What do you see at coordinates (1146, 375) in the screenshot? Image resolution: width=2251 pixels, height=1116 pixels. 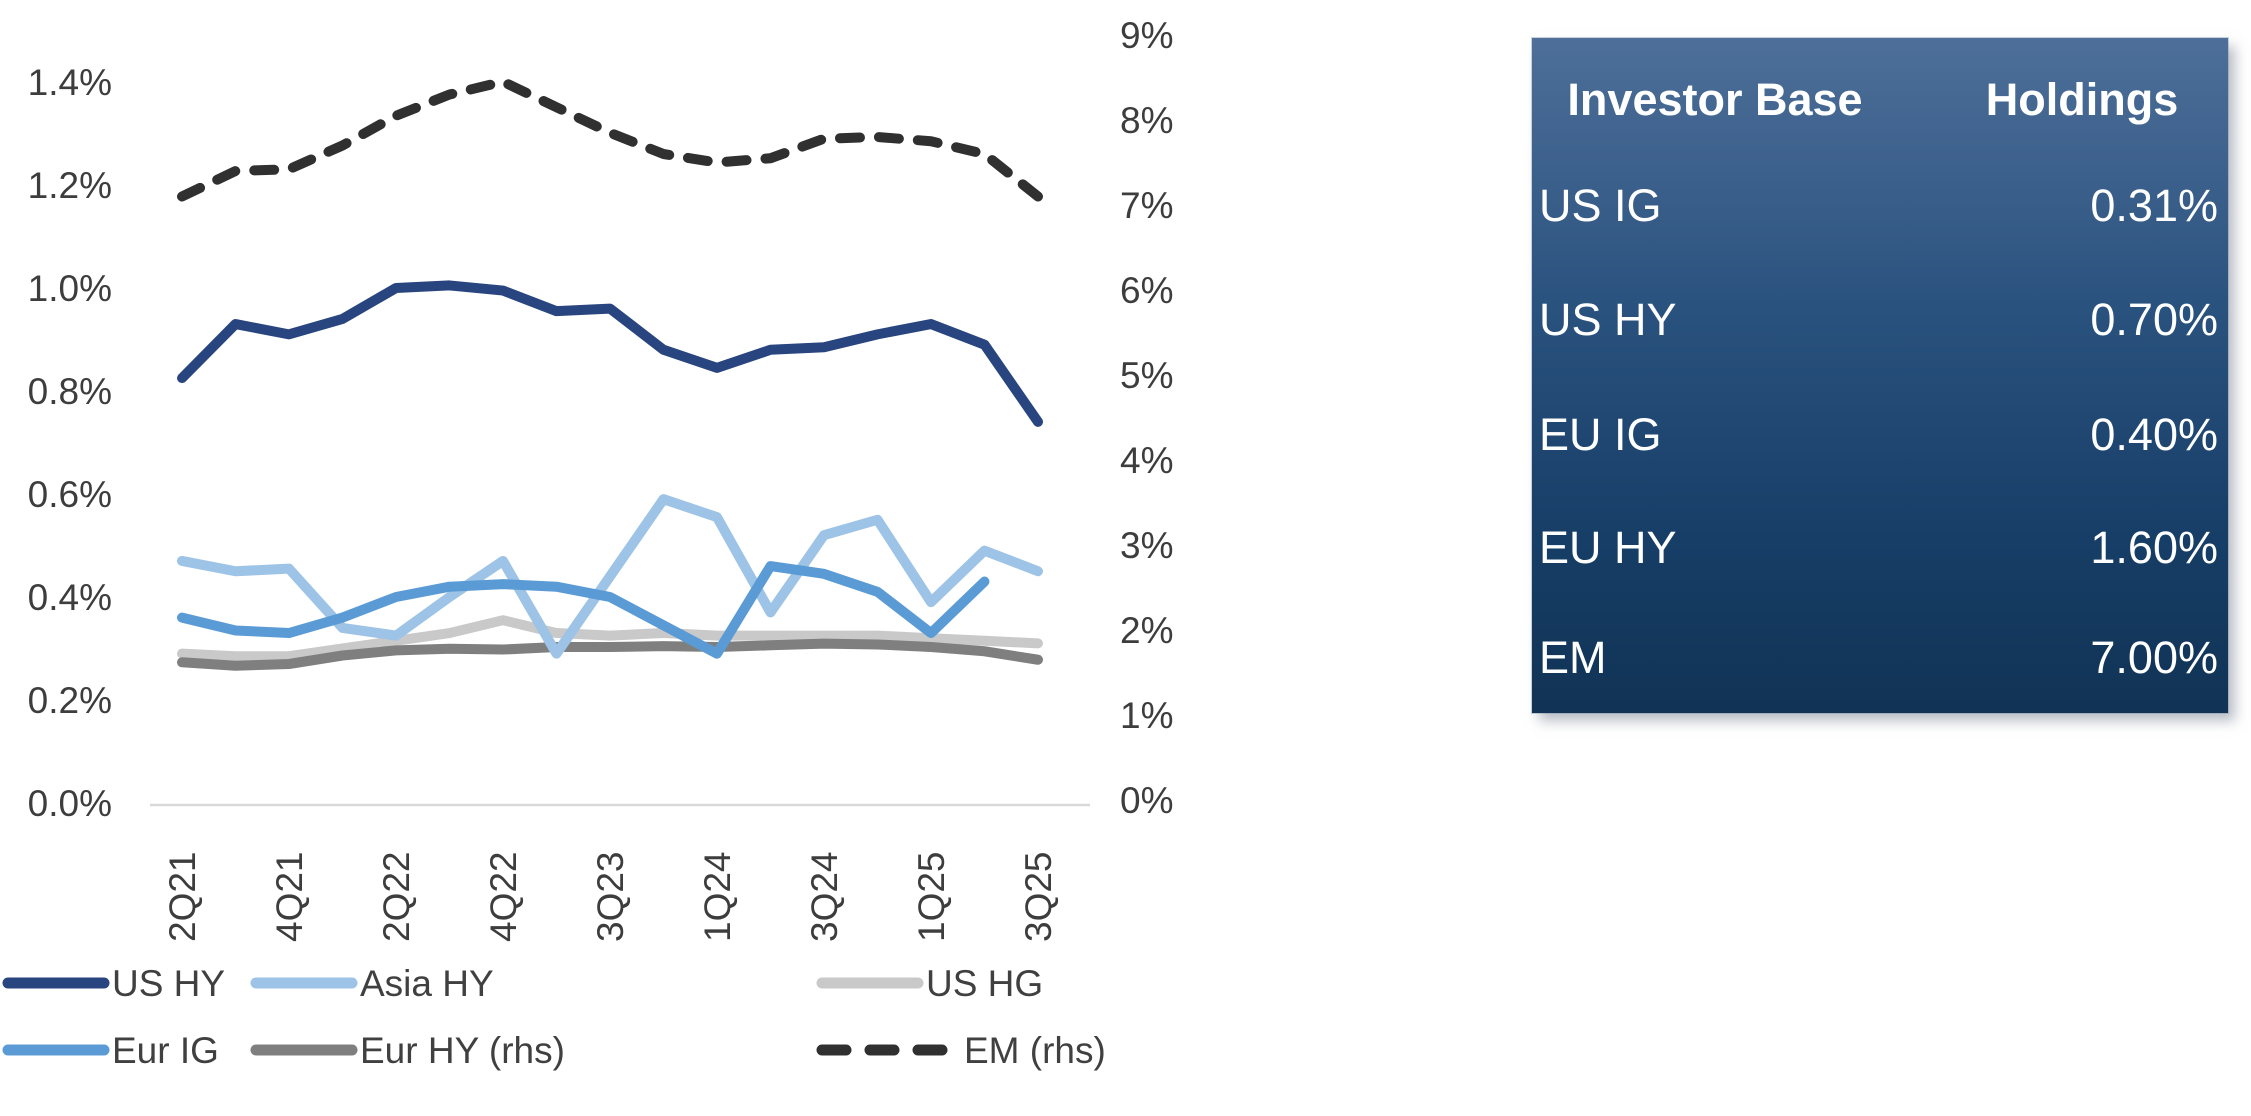 I see `right-axis-tick-label: 5%` at bounding box center [1146, 375].